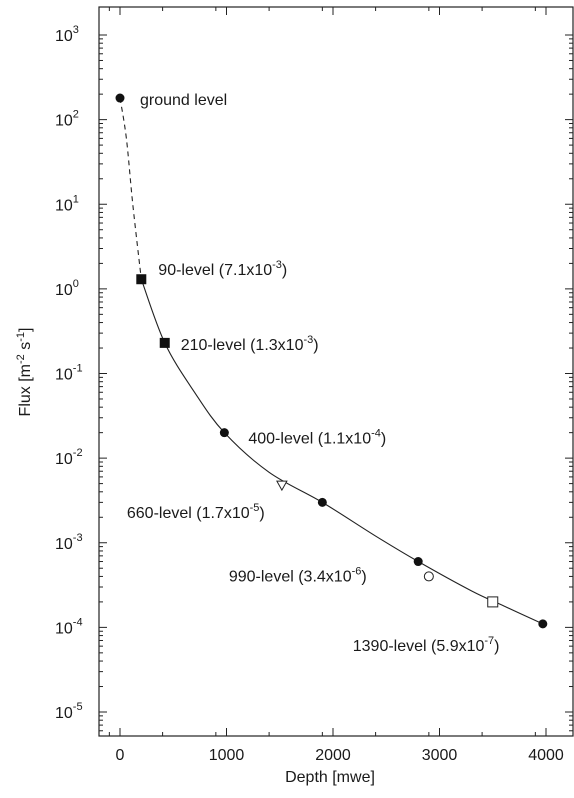 The image size is (574, 798). I want to click on open-triangle-marker, so click(282, 486).